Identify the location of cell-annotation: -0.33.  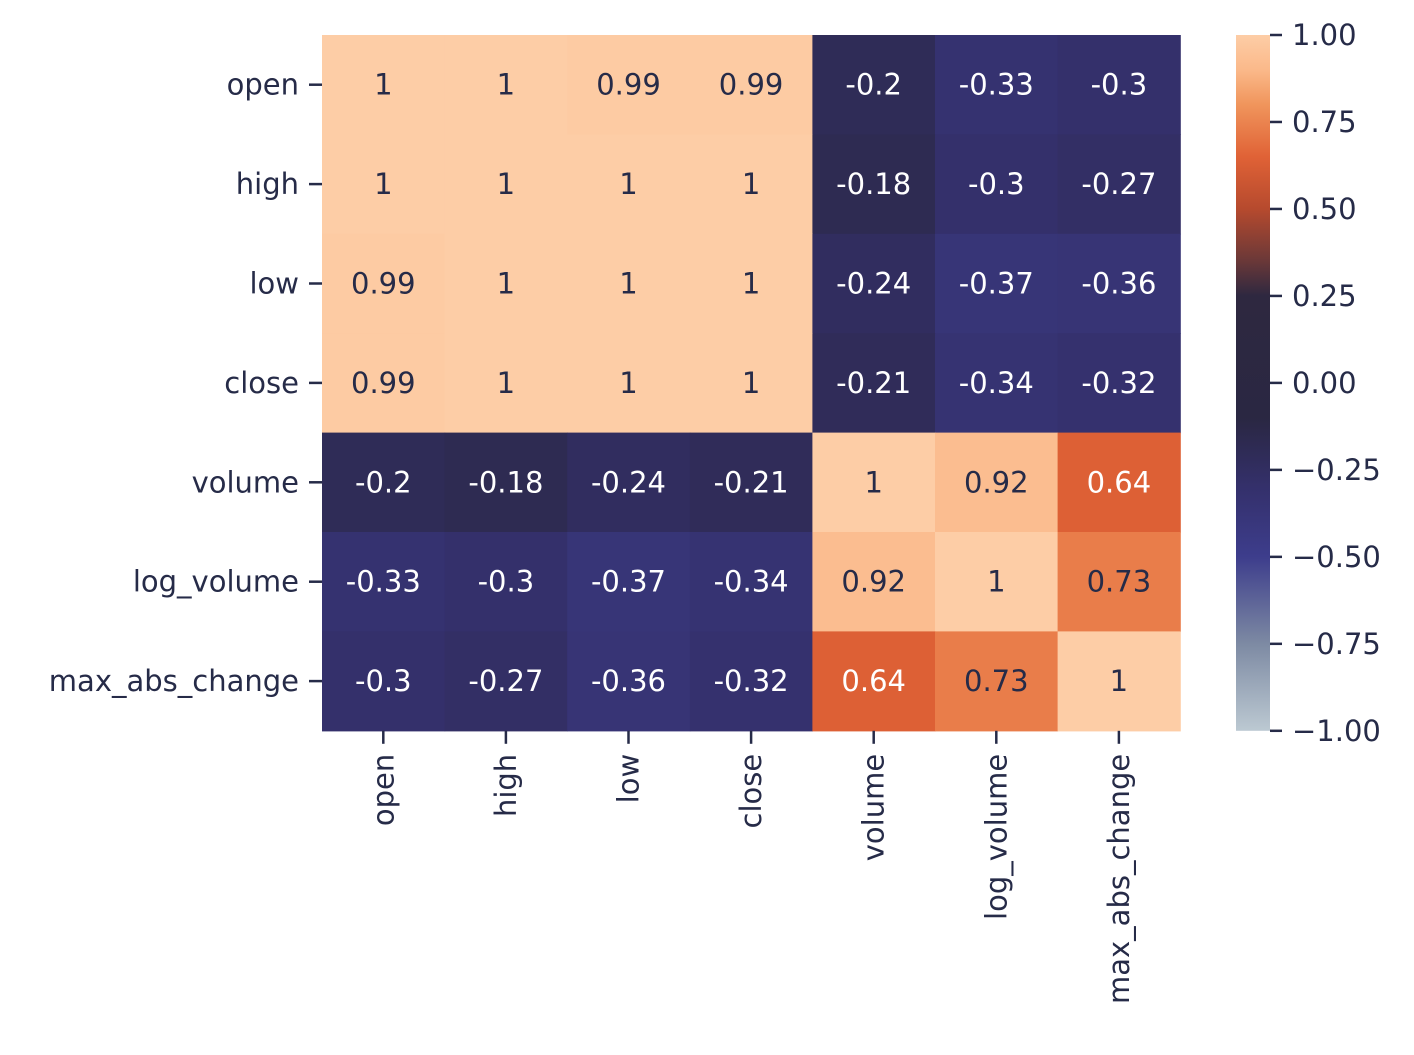
(996, 85).